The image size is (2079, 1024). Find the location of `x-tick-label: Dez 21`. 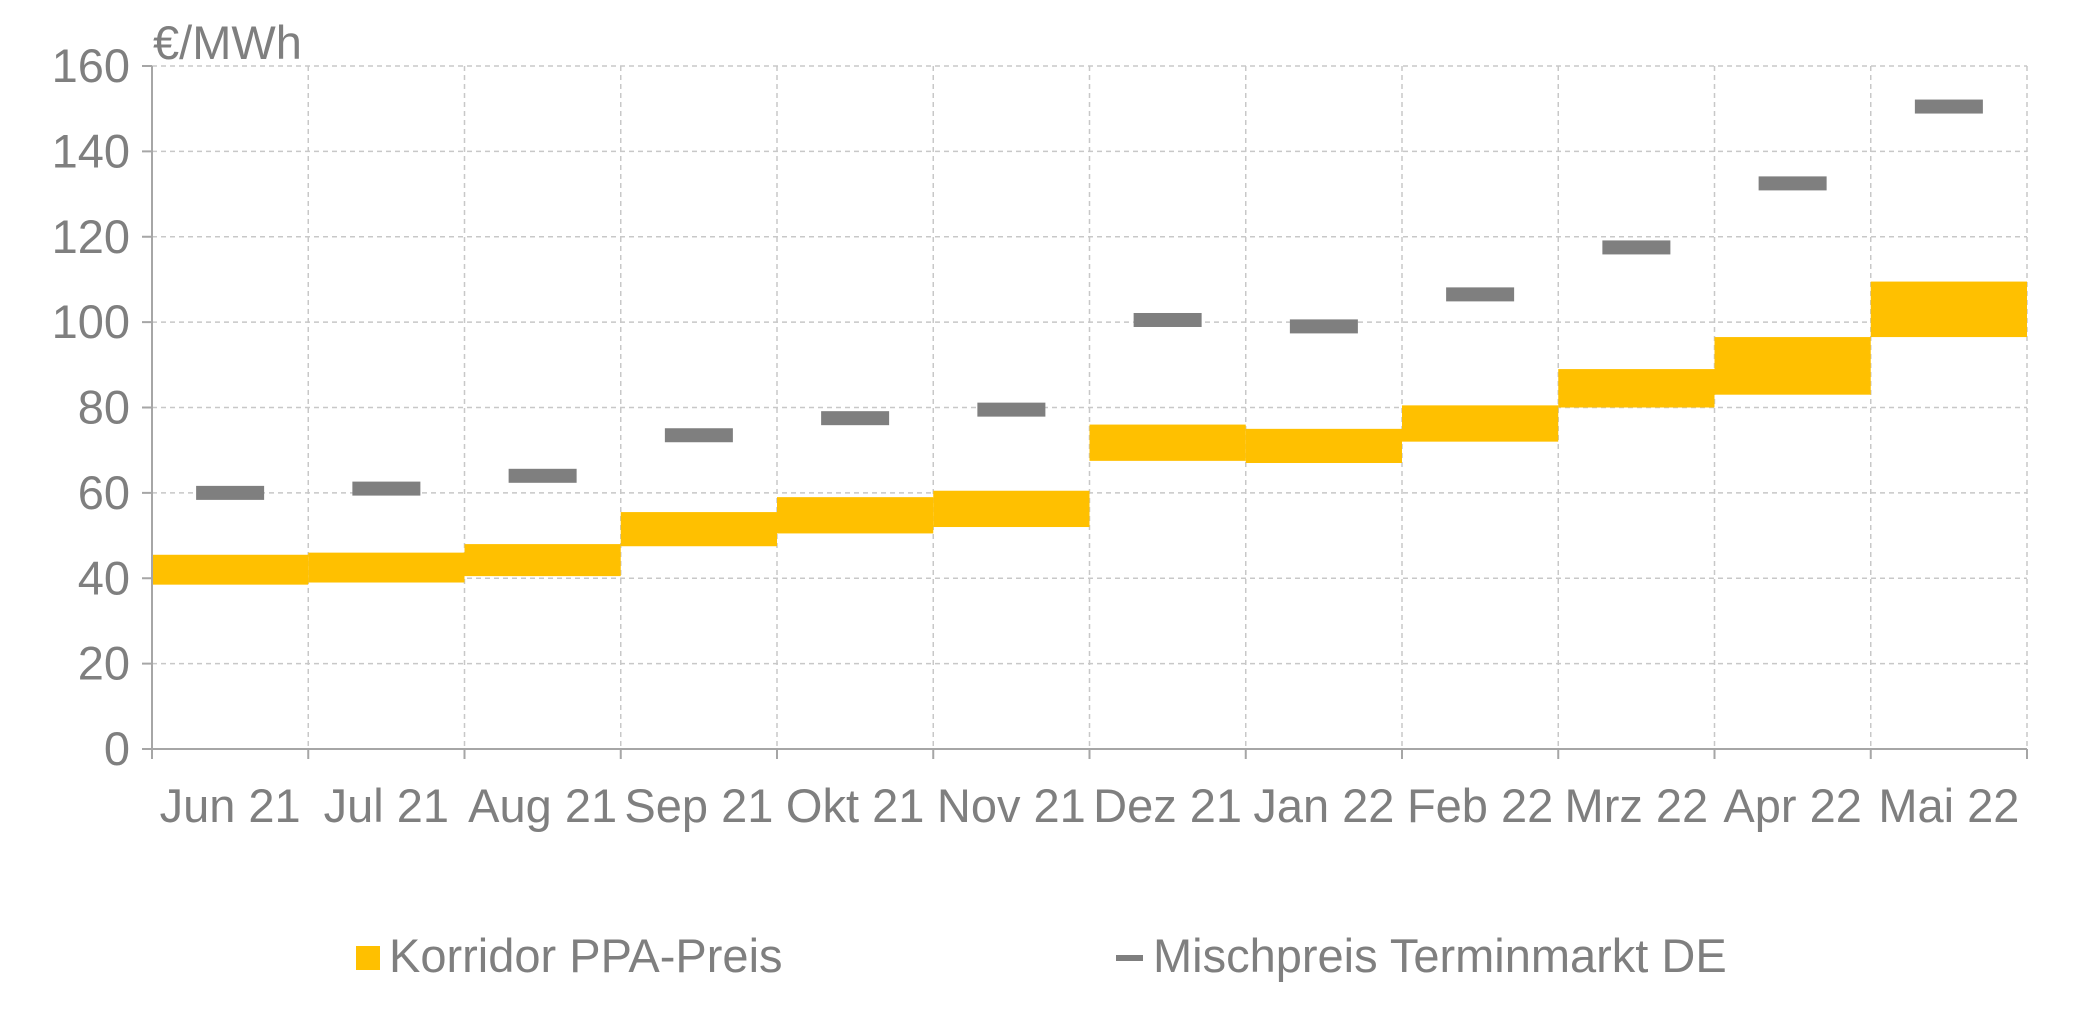

x-tick-label: Dez 21 is located at coordinates (1167, 805).